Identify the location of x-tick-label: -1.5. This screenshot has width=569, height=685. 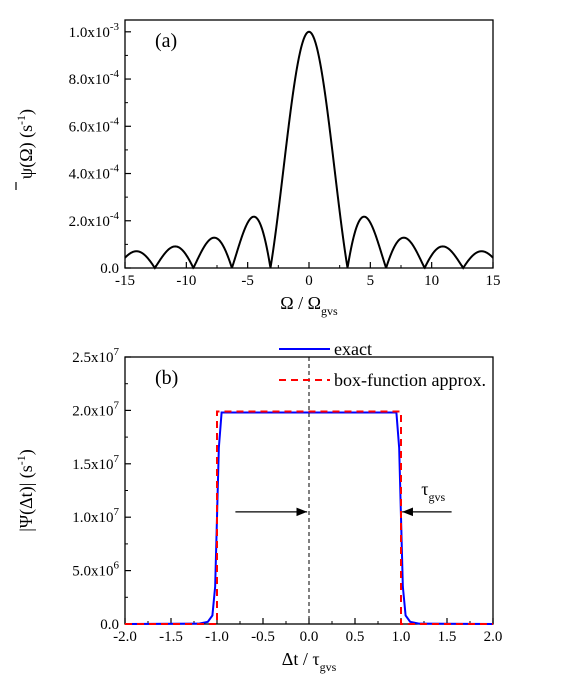
(171, 637).